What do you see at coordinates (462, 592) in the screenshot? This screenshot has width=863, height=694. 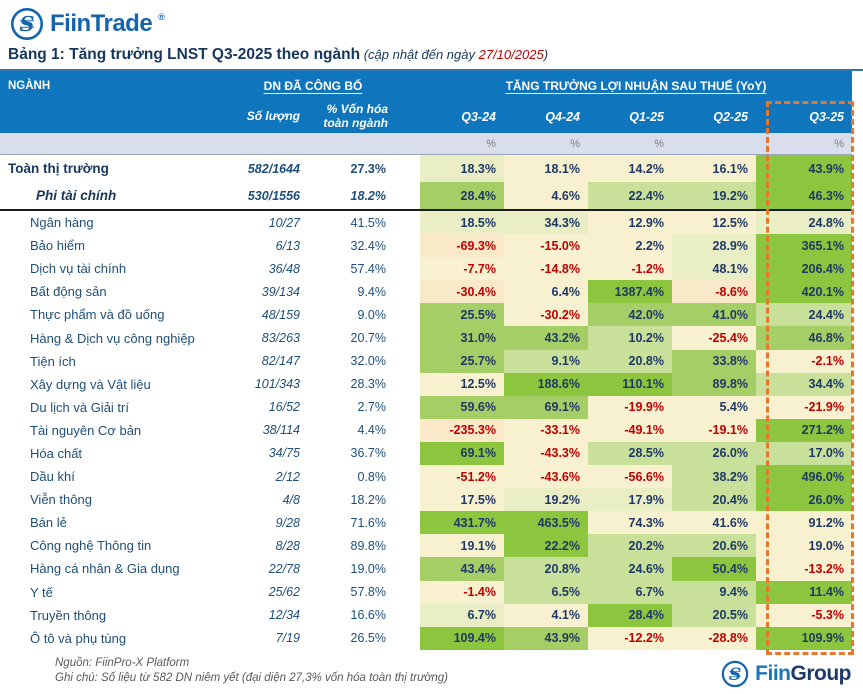 I see `growth-value: -1.4%` at bounding box center [462, 592].